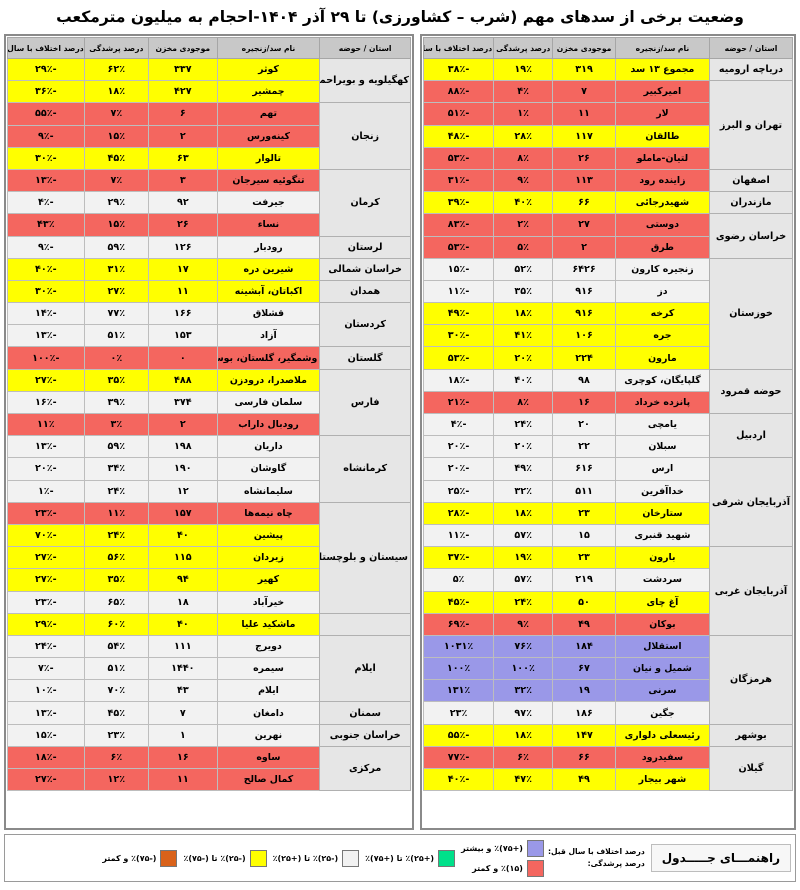 The height and width of the screenshot is (890, 800). What do you see at coordinates (209, 580) in the screenshot?
I see `table-row: کهیر ۹۴ ۳۵٪ -۲۷٪` at bounding box center [209, 580].